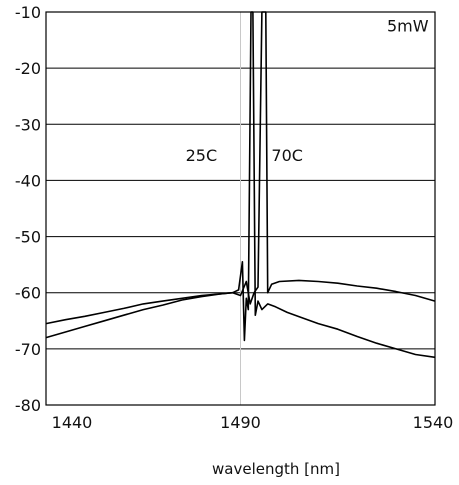 This screenshot has height=485, width=459. What do you see at coordinates (433, 422) in the screenshot?
I see `x-tick-label: 1540` at bounding box center [433, 422].